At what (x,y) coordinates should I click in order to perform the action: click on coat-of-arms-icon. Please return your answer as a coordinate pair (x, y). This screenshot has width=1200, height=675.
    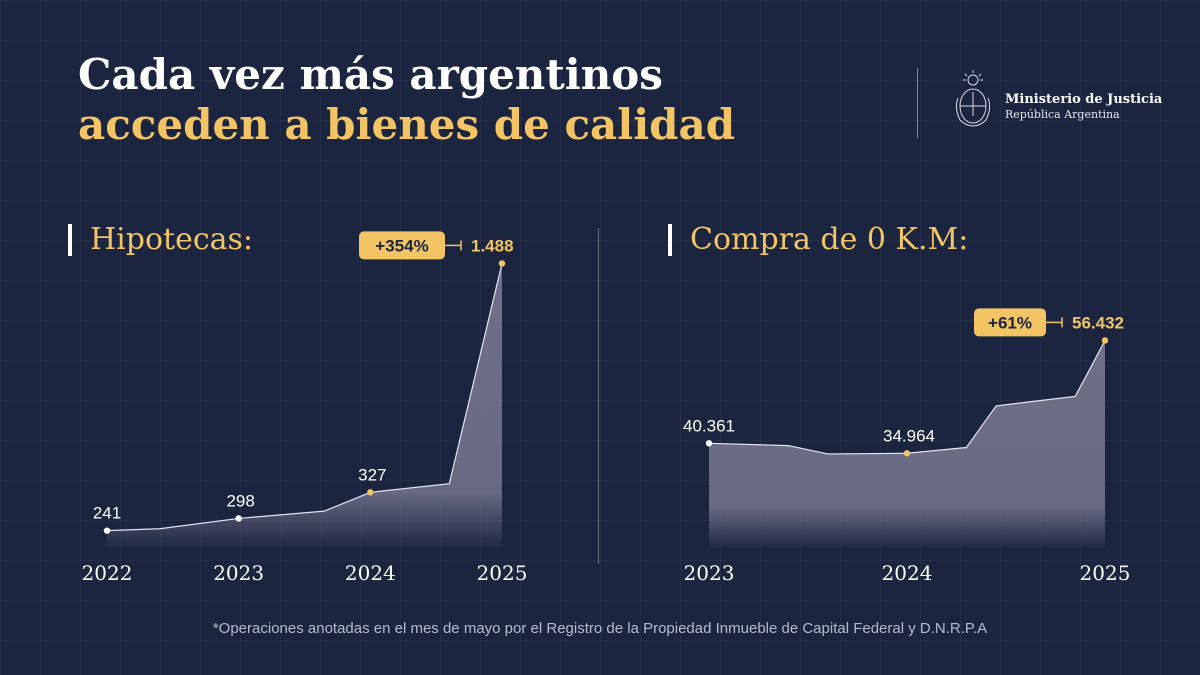
    Looking at the image, I should click on (973, 98).